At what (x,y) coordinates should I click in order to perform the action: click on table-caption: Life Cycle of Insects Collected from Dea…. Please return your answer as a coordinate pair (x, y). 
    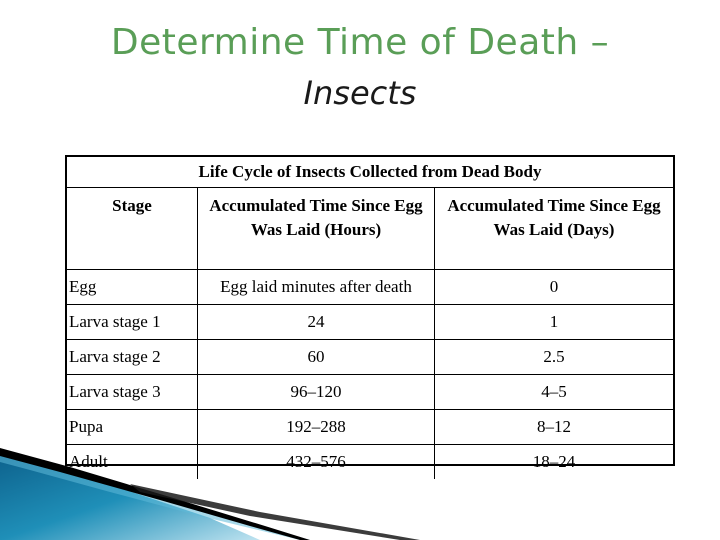
    Looking at the image, I should click on (370, 172).